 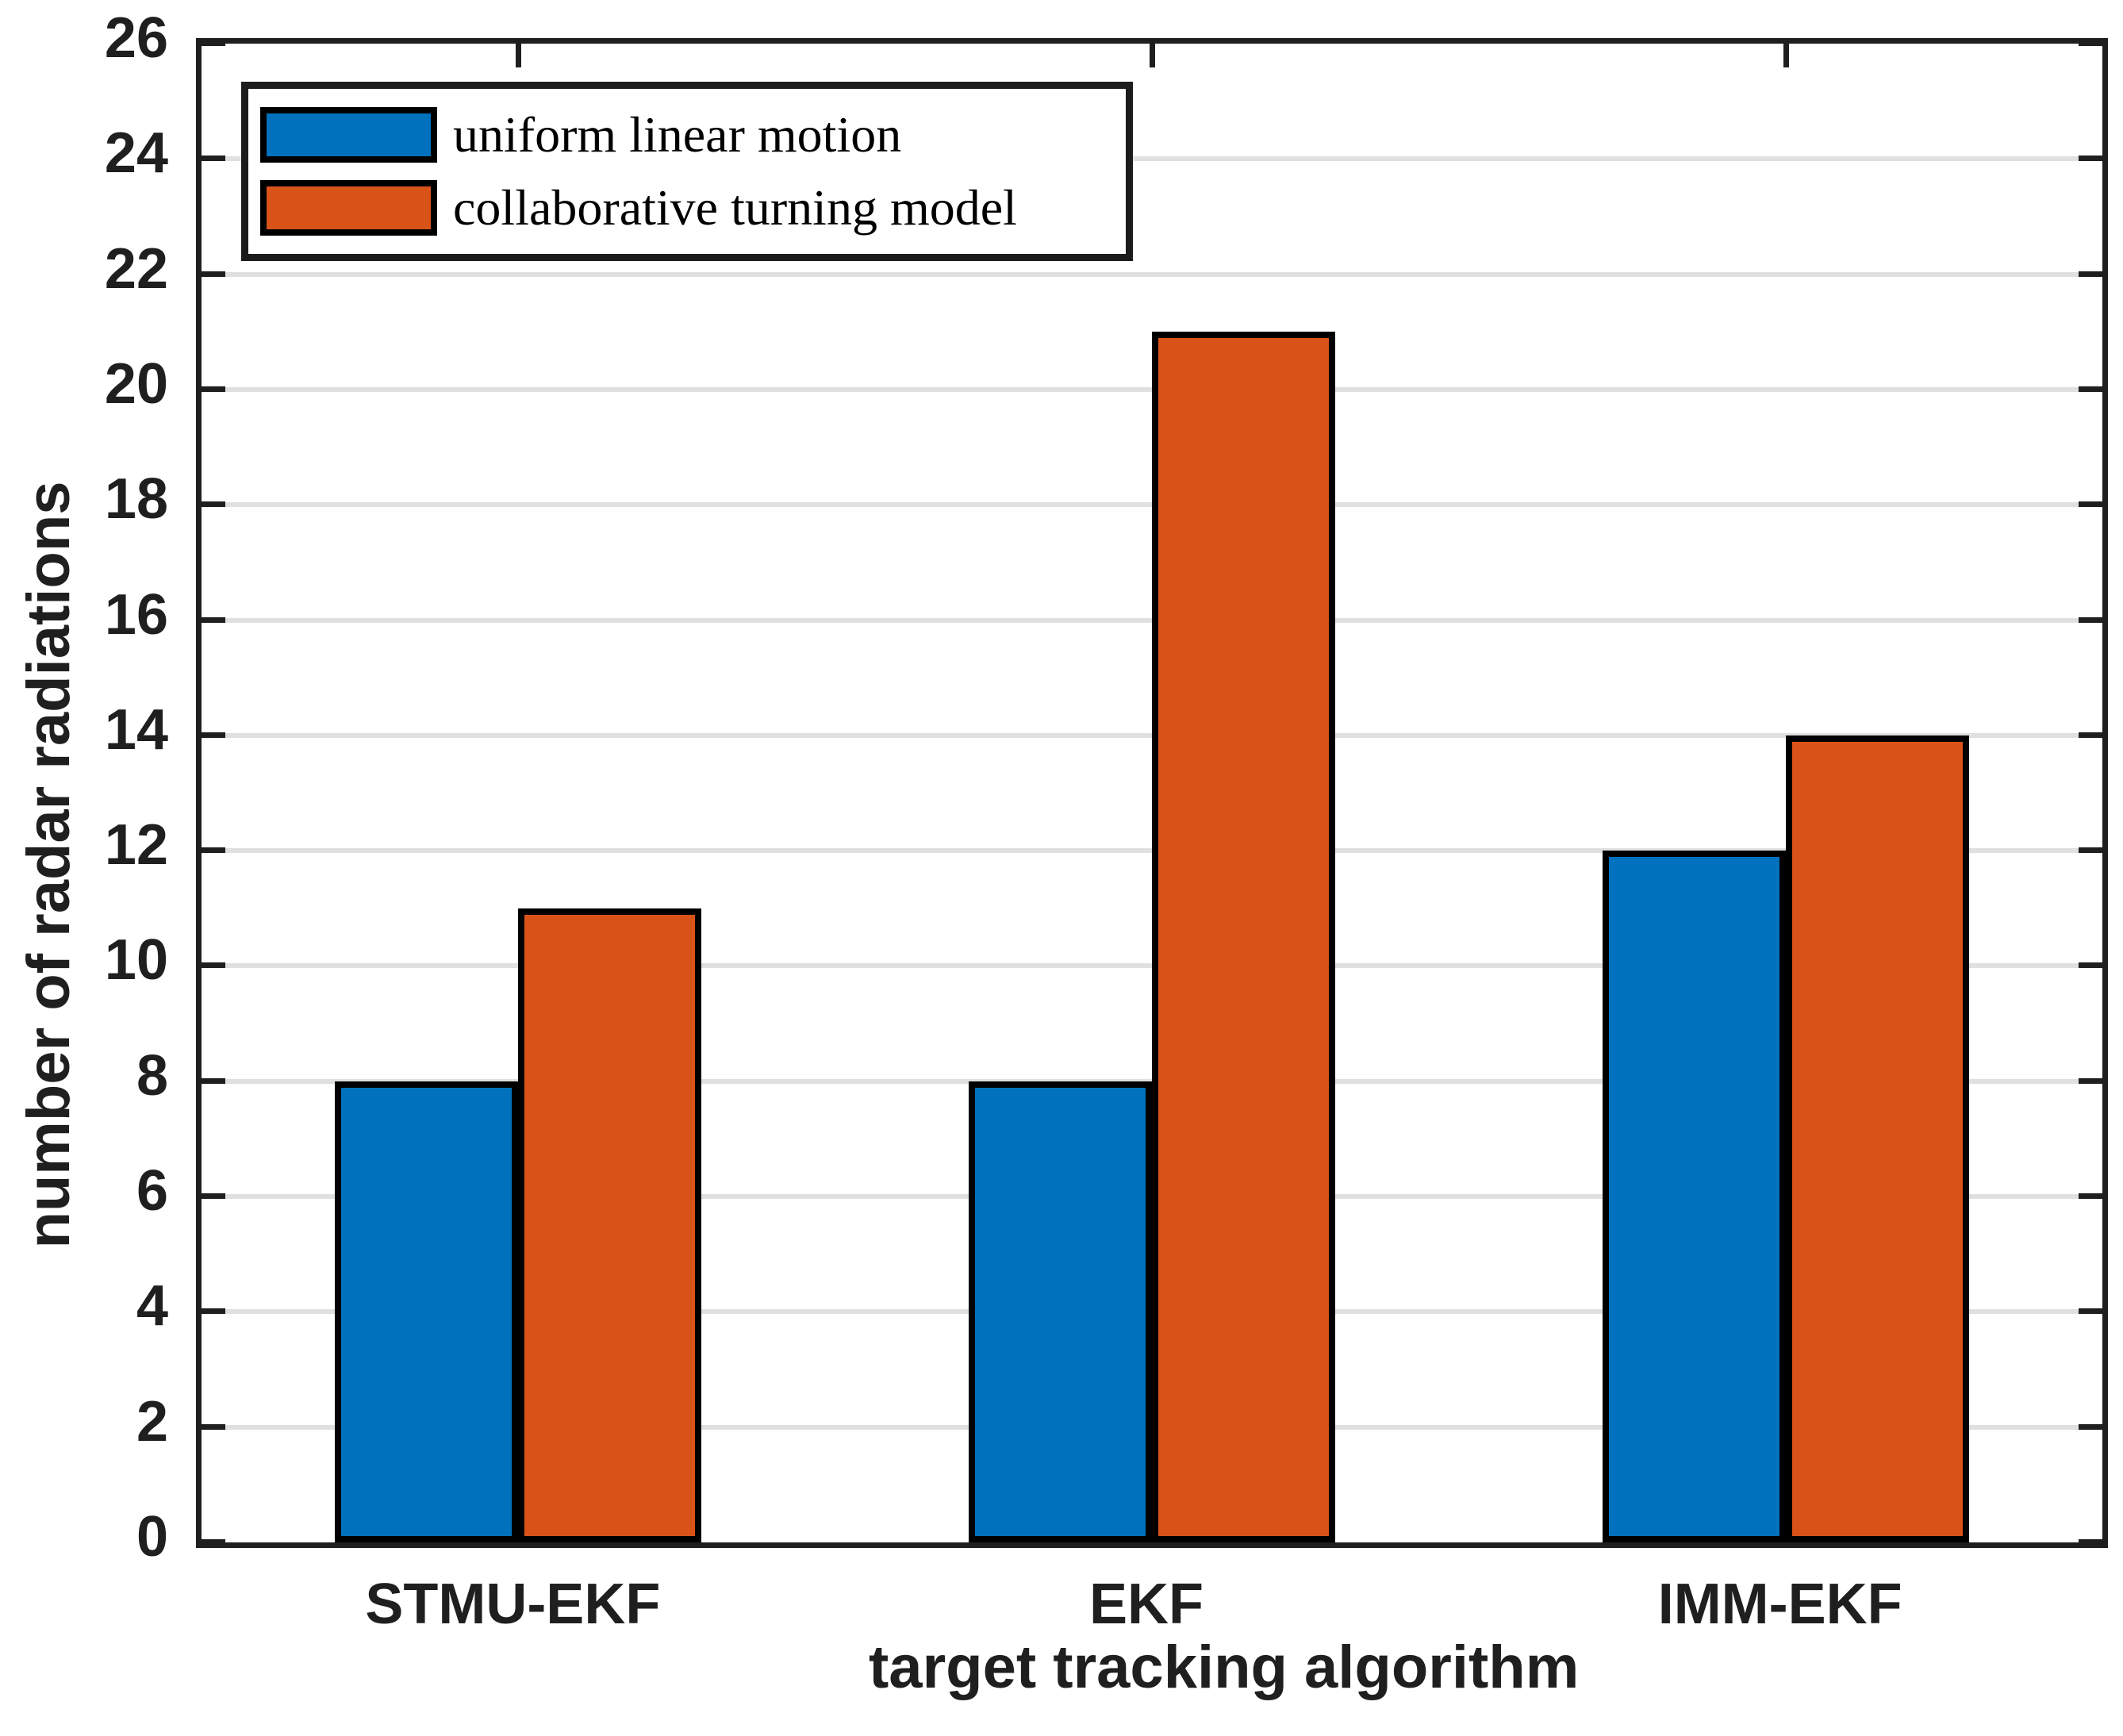 I want to click on y-tick-label-22: 22, so click(x=136, y=268).